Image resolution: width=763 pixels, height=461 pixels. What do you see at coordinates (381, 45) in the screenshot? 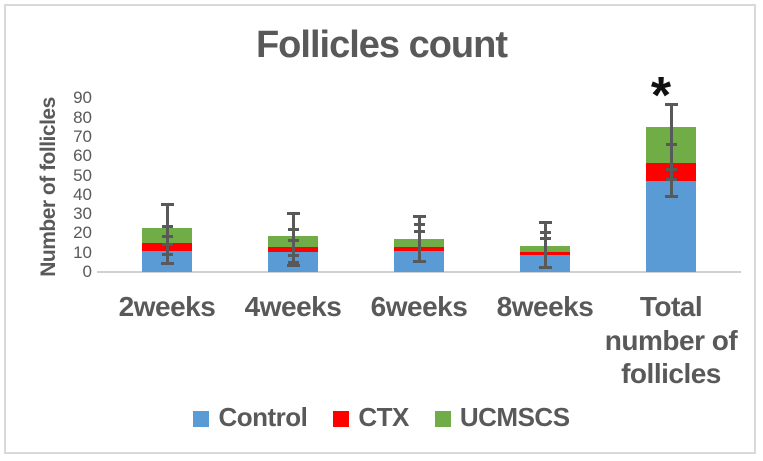
I see `chart-title: Follicles count` at bounding box center [381, 45].